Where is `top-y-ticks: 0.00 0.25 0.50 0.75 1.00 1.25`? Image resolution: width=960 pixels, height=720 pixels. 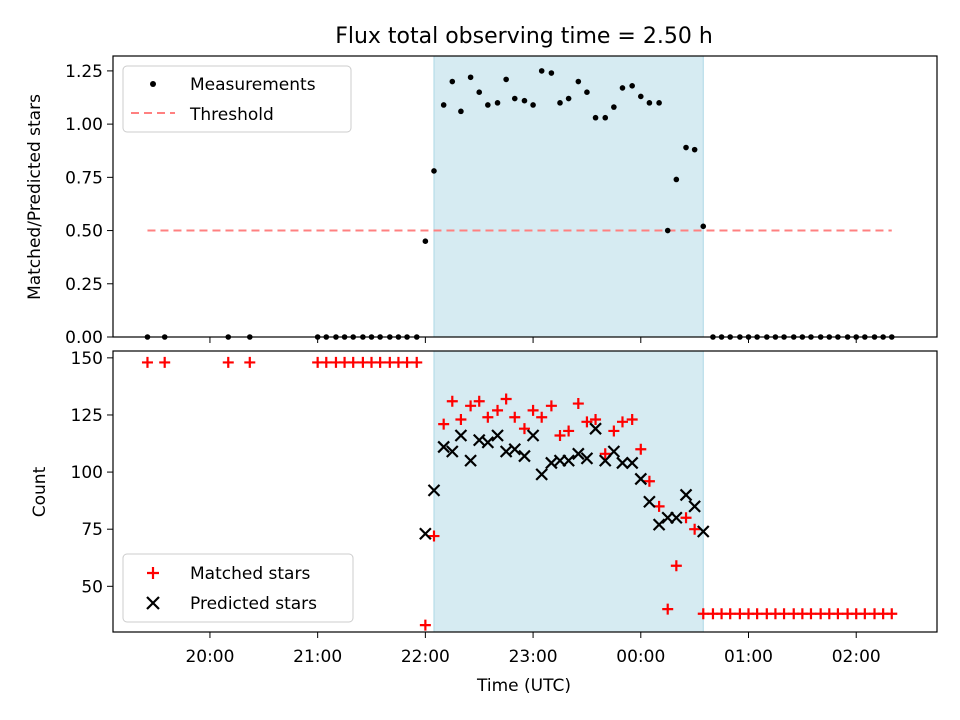
top-y-ticks: 0.00 0.25 0.50 0.75 1.00 1.25 is located at coordinates (89, 205).